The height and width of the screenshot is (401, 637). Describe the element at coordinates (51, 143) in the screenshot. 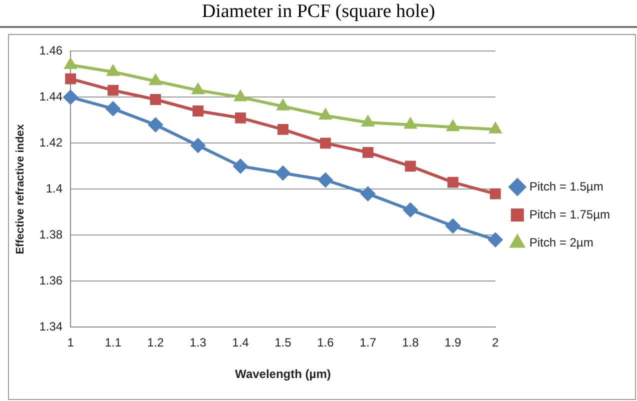

I see `y-tick-label: 1.42` at that location.